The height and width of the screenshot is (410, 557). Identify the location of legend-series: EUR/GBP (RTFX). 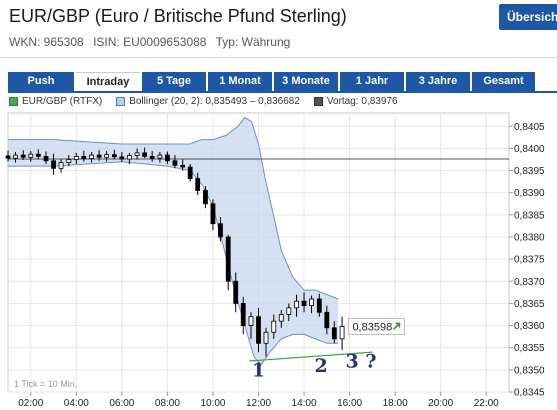
(55, 101).